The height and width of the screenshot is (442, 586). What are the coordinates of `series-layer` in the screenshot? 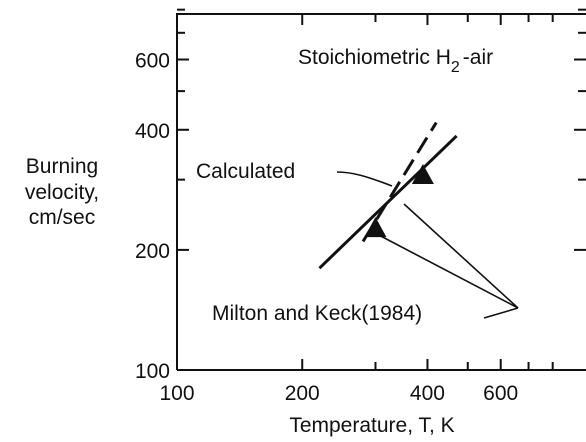 It's located at (388, 195).